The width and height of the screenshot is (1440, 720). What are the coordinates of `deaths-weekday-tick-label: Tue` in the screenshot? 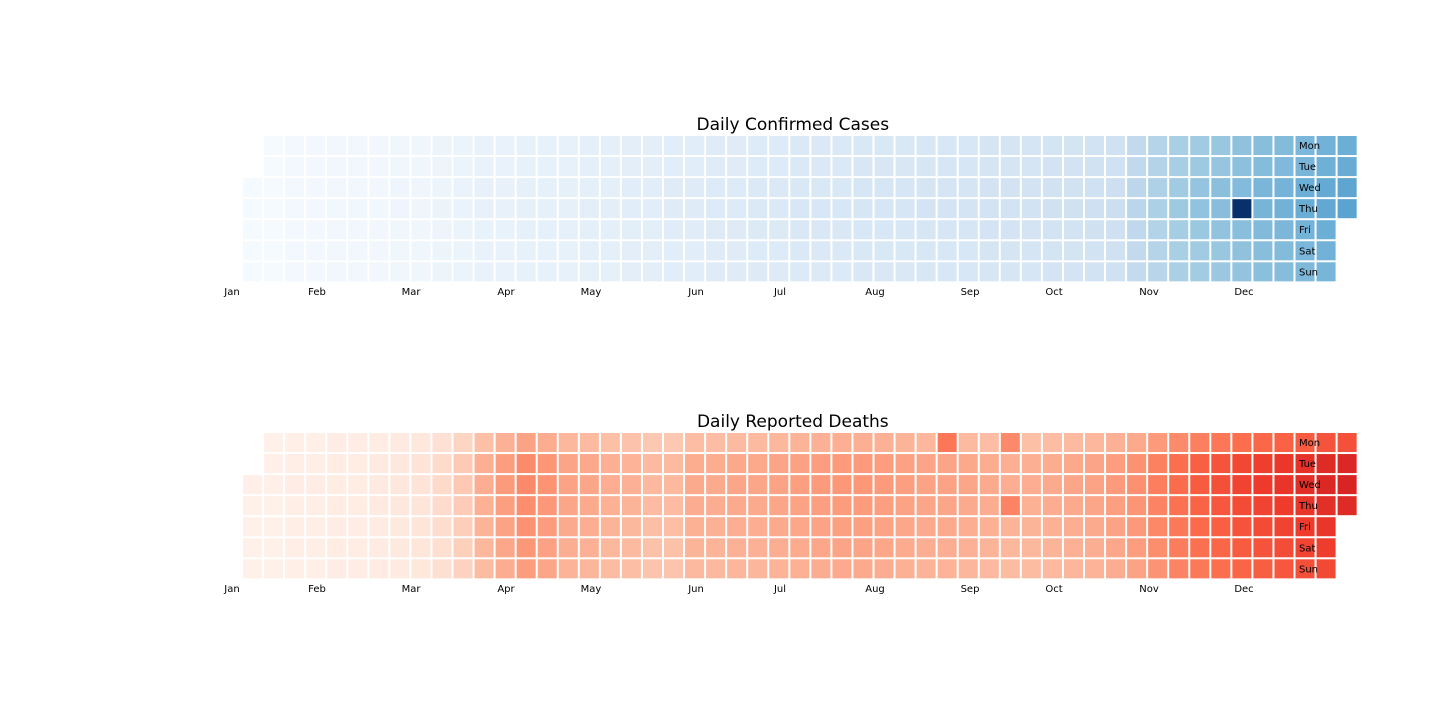 It's located at (1307, 464).